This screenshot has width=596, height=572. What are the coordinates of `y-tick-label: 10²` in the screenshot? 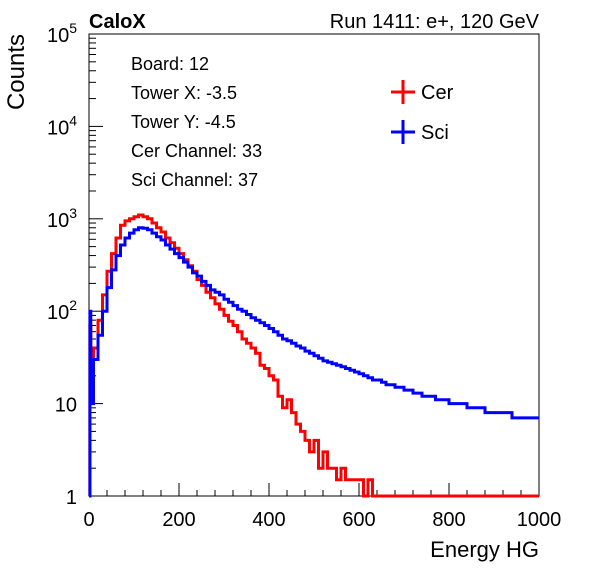 It's located at (62, 310).